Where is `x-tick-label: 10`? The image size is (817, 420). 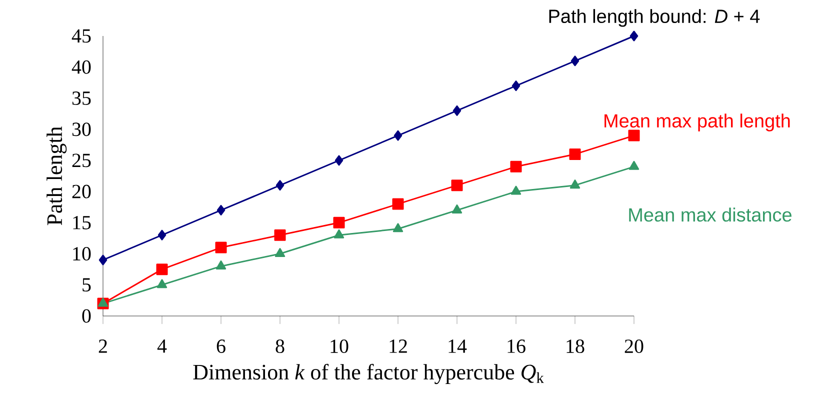
x-tick-label: 10 is located at coordinates (339, 347).